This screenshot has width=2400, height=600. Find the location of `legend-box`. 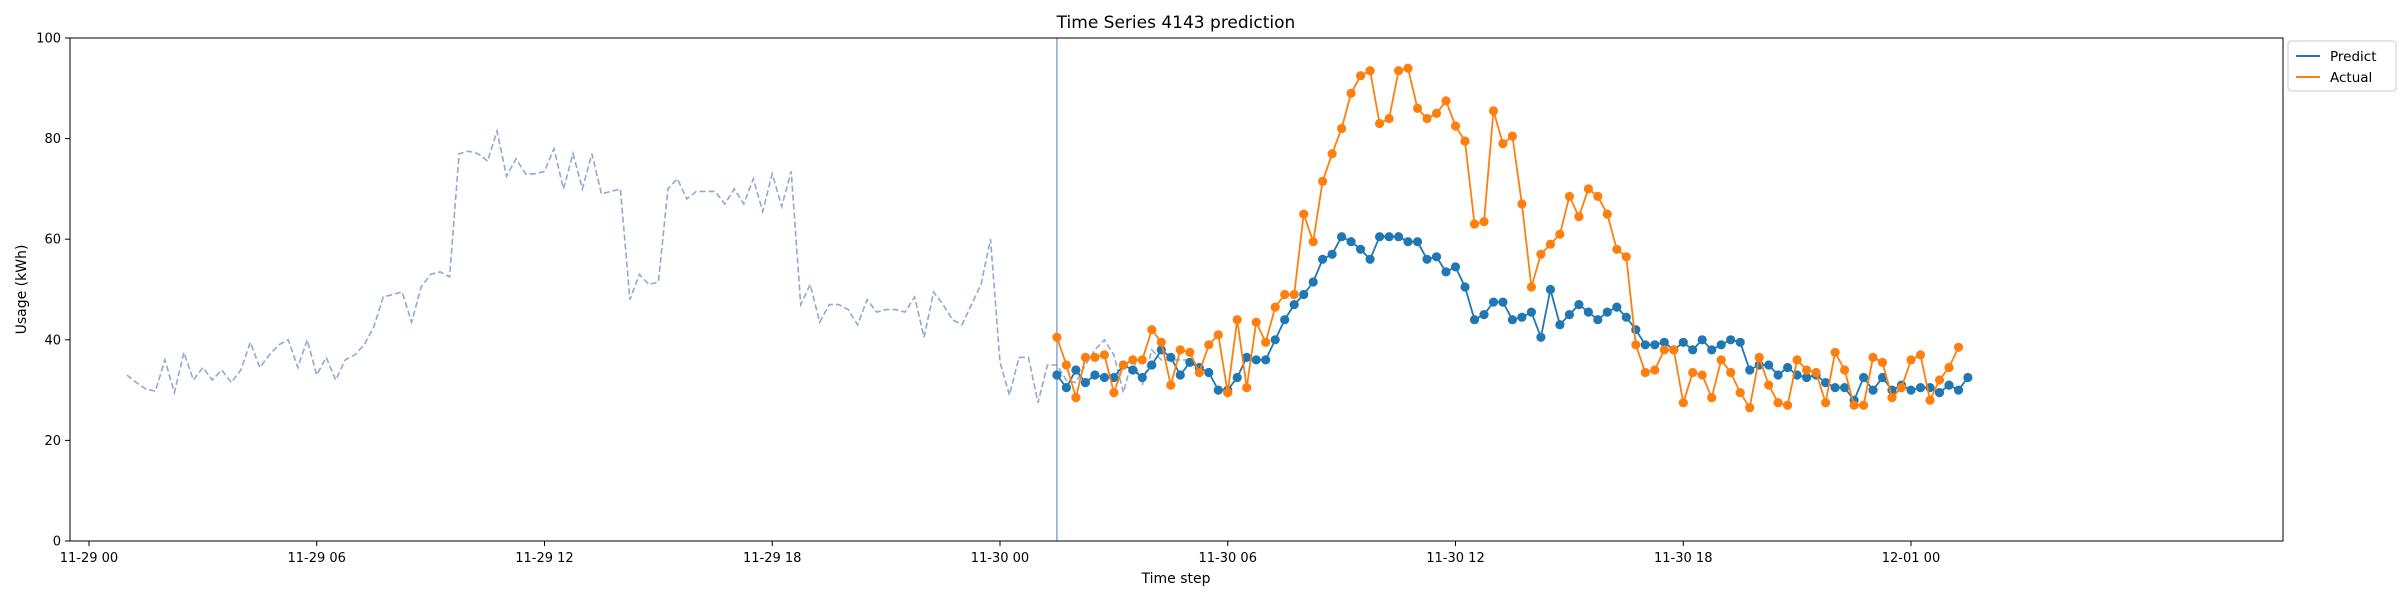

legend-box is located at coordinates (2342, 66).